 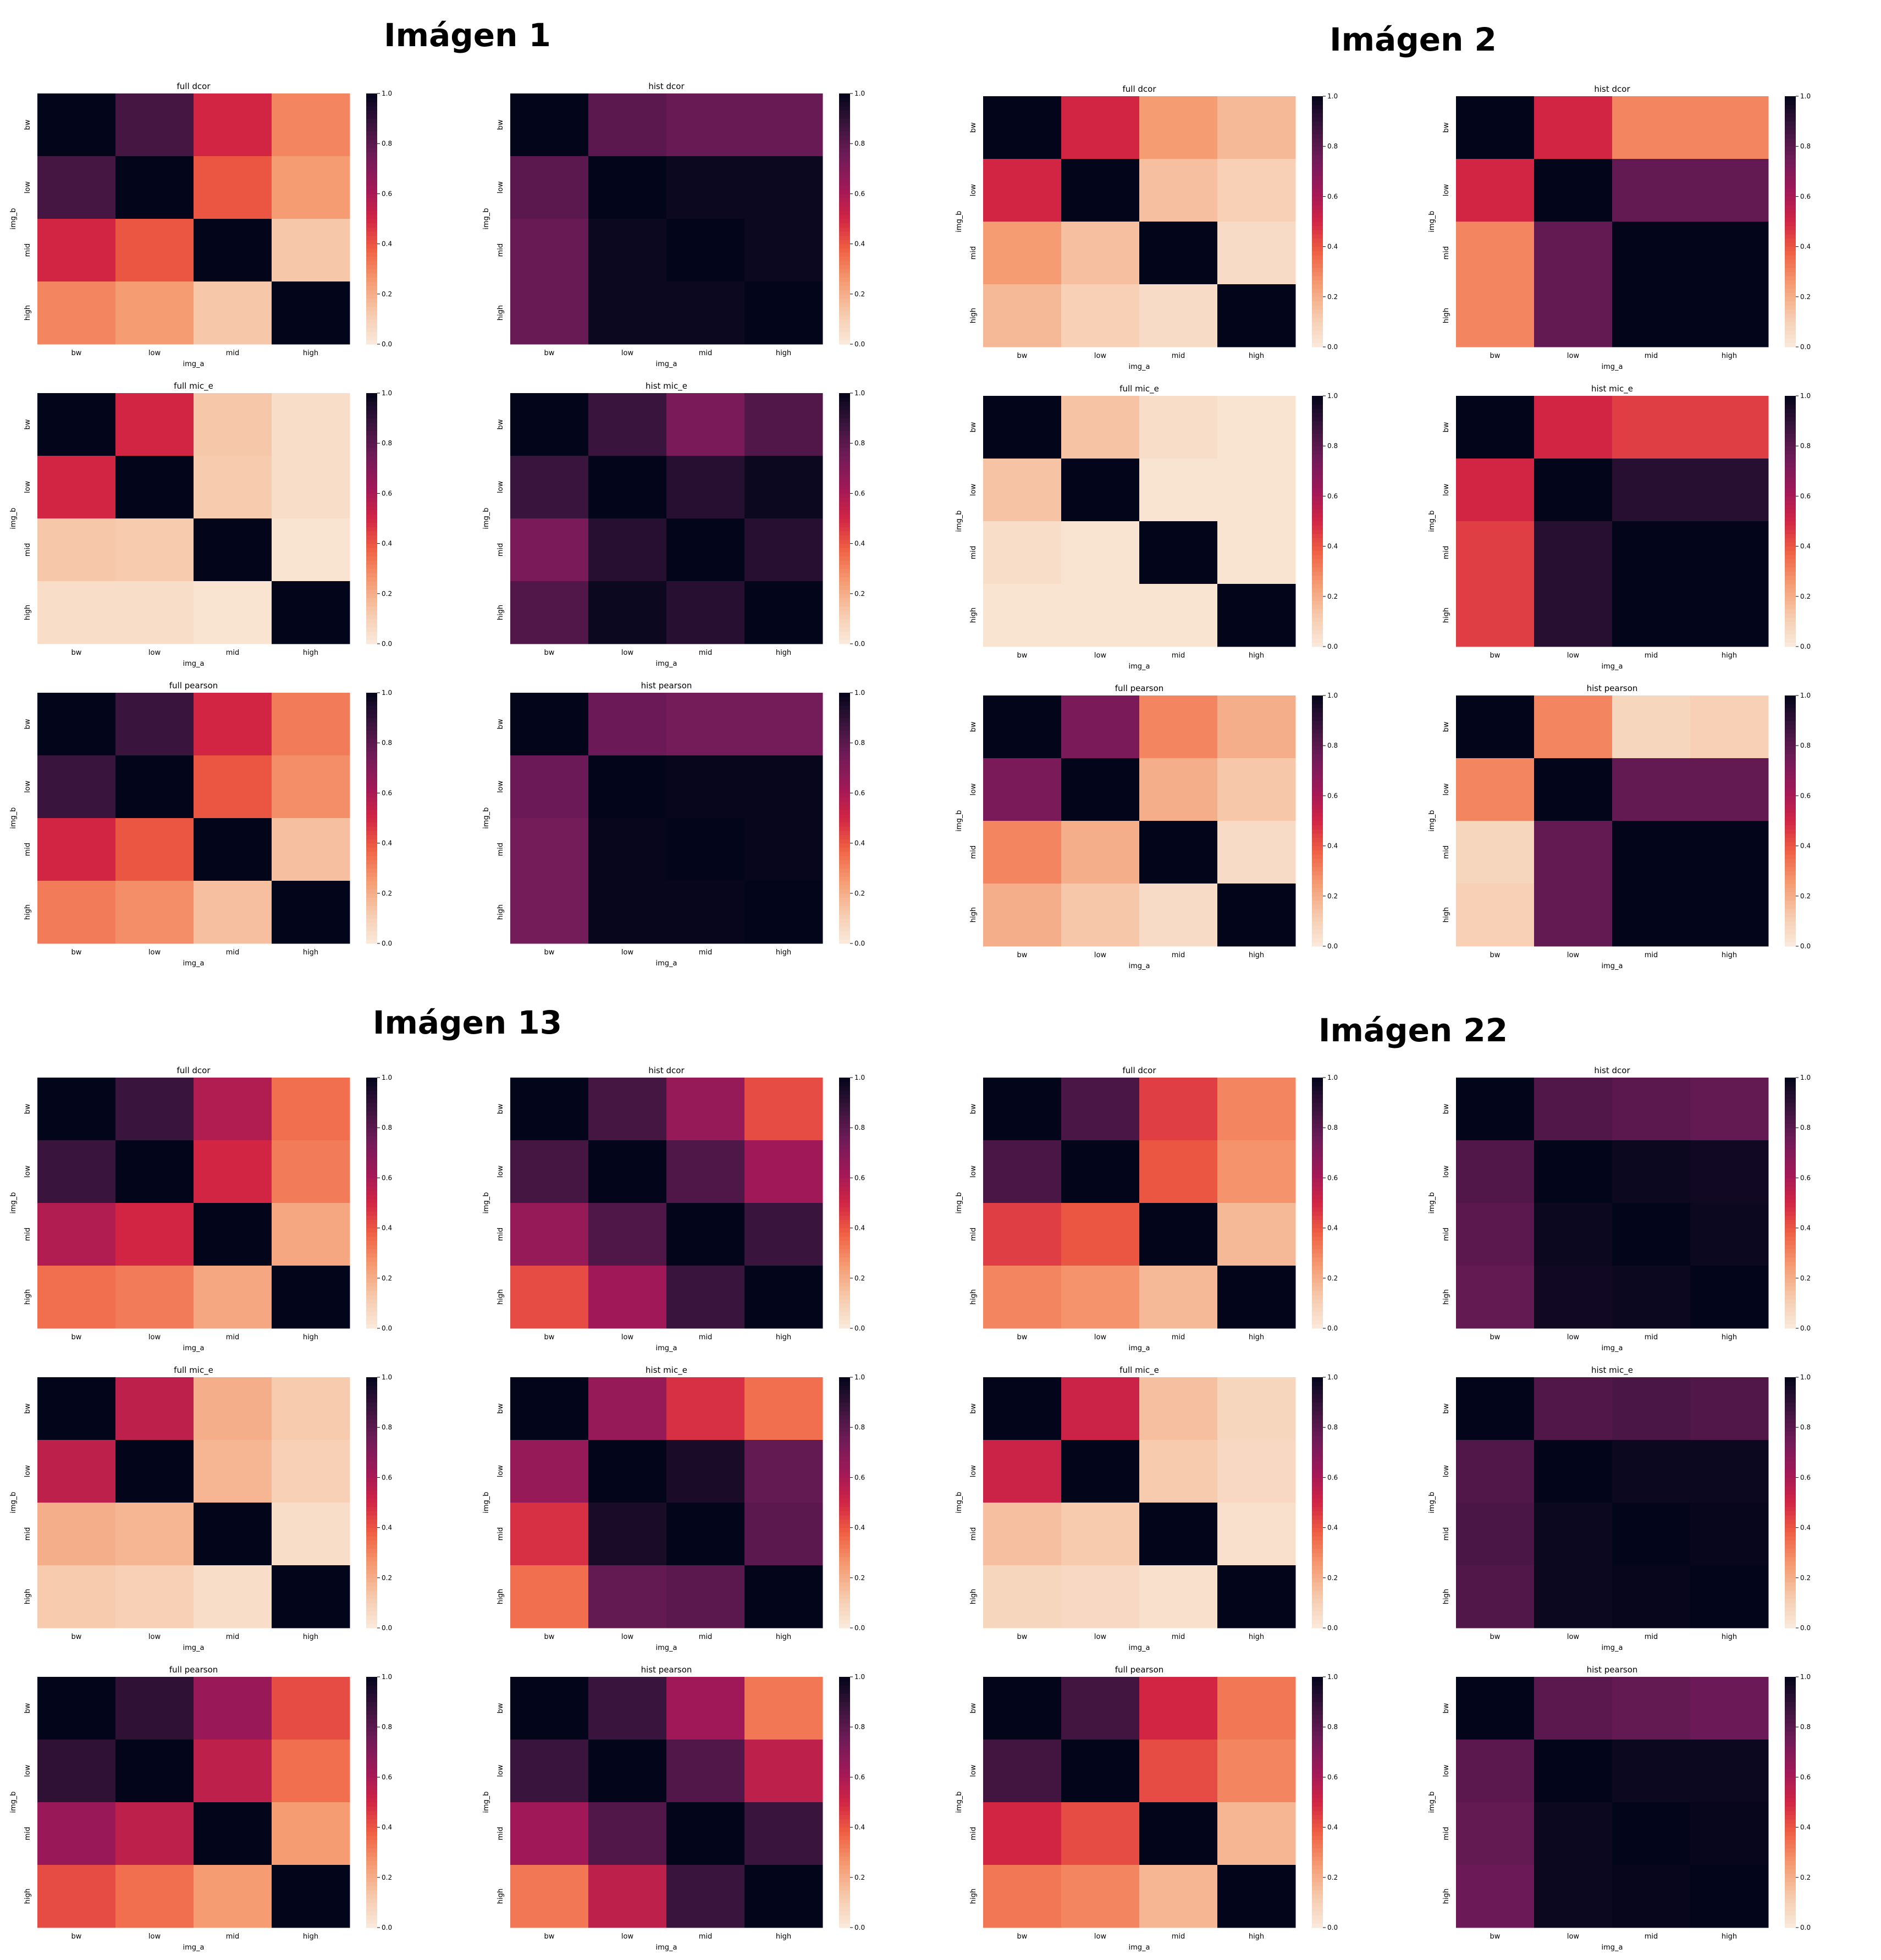 I want to click on heatmap-title: hist pearson, so click(x=666, y=1670).